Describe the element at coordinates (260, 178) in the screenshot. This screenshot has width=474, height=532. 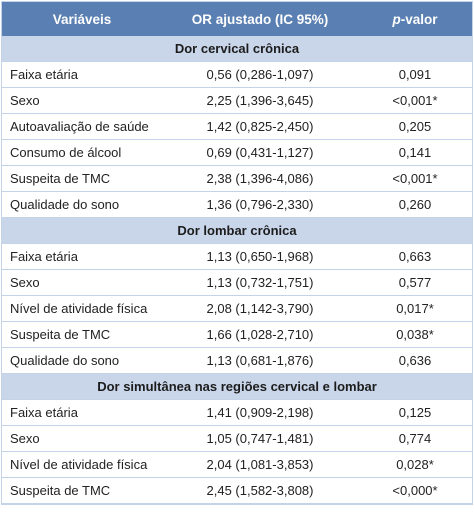
I see `cell: 2,38 (1,396-4,086)` at that location.